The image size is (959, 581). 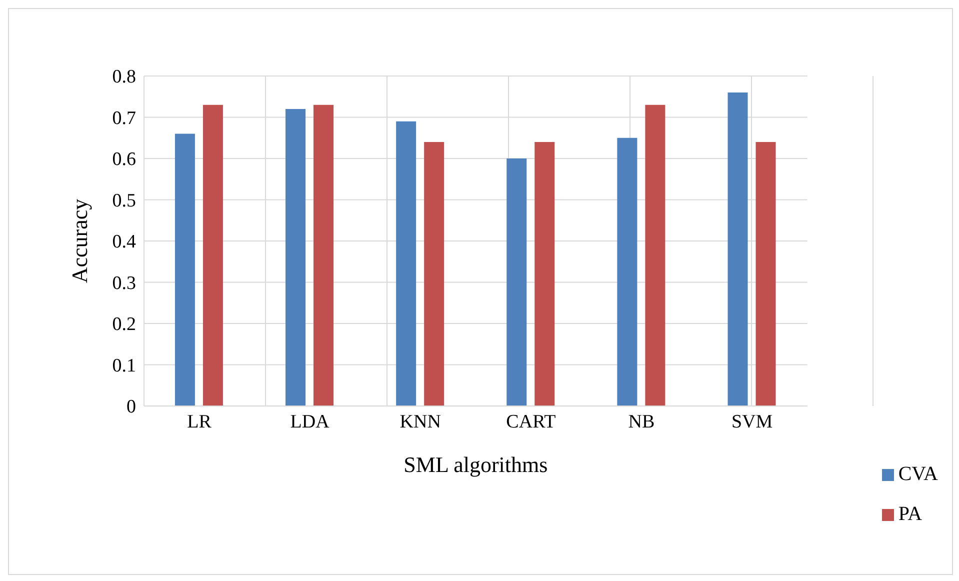 I want to click on x-tick-label: KNN, so click(x=421, y=421).